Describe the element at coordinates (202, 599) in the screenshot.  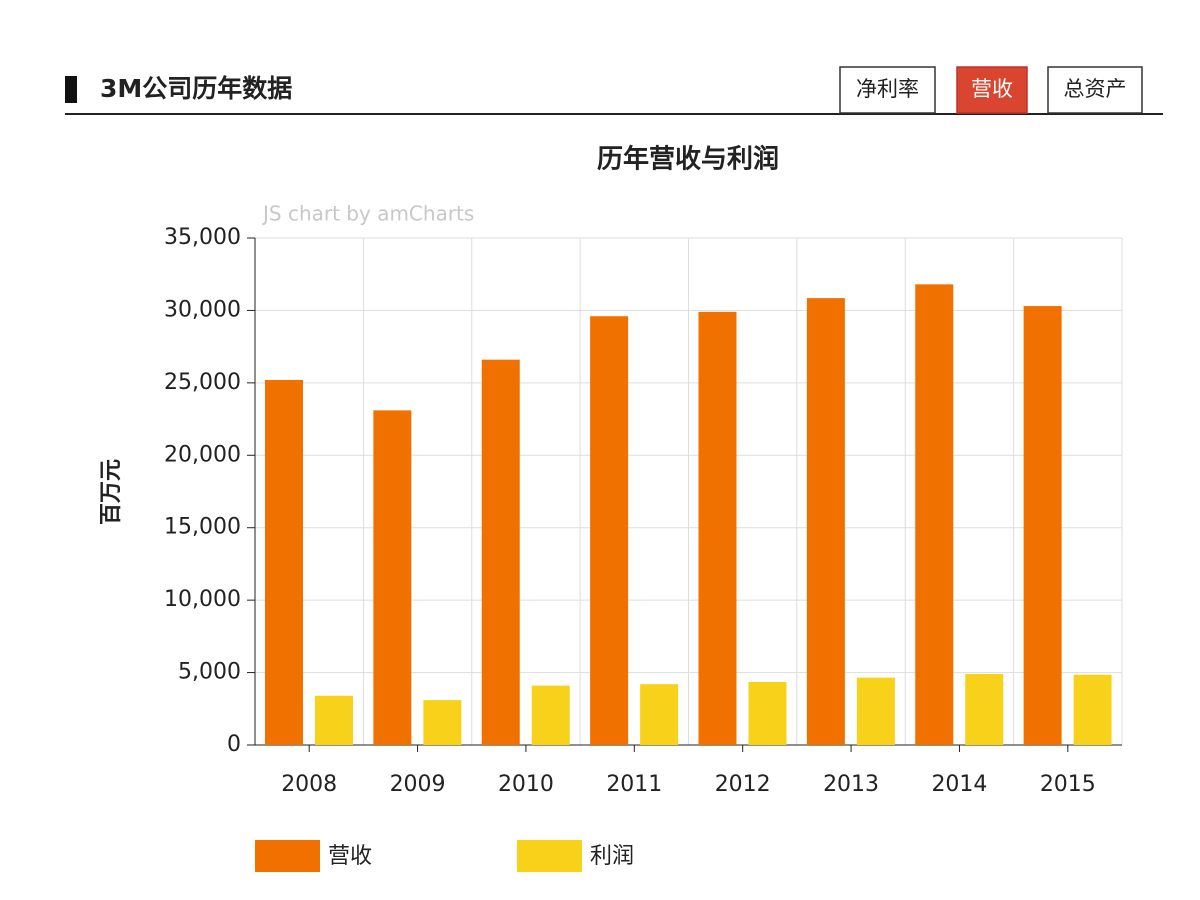
I see `y-tick-label: 10,000` at that location.